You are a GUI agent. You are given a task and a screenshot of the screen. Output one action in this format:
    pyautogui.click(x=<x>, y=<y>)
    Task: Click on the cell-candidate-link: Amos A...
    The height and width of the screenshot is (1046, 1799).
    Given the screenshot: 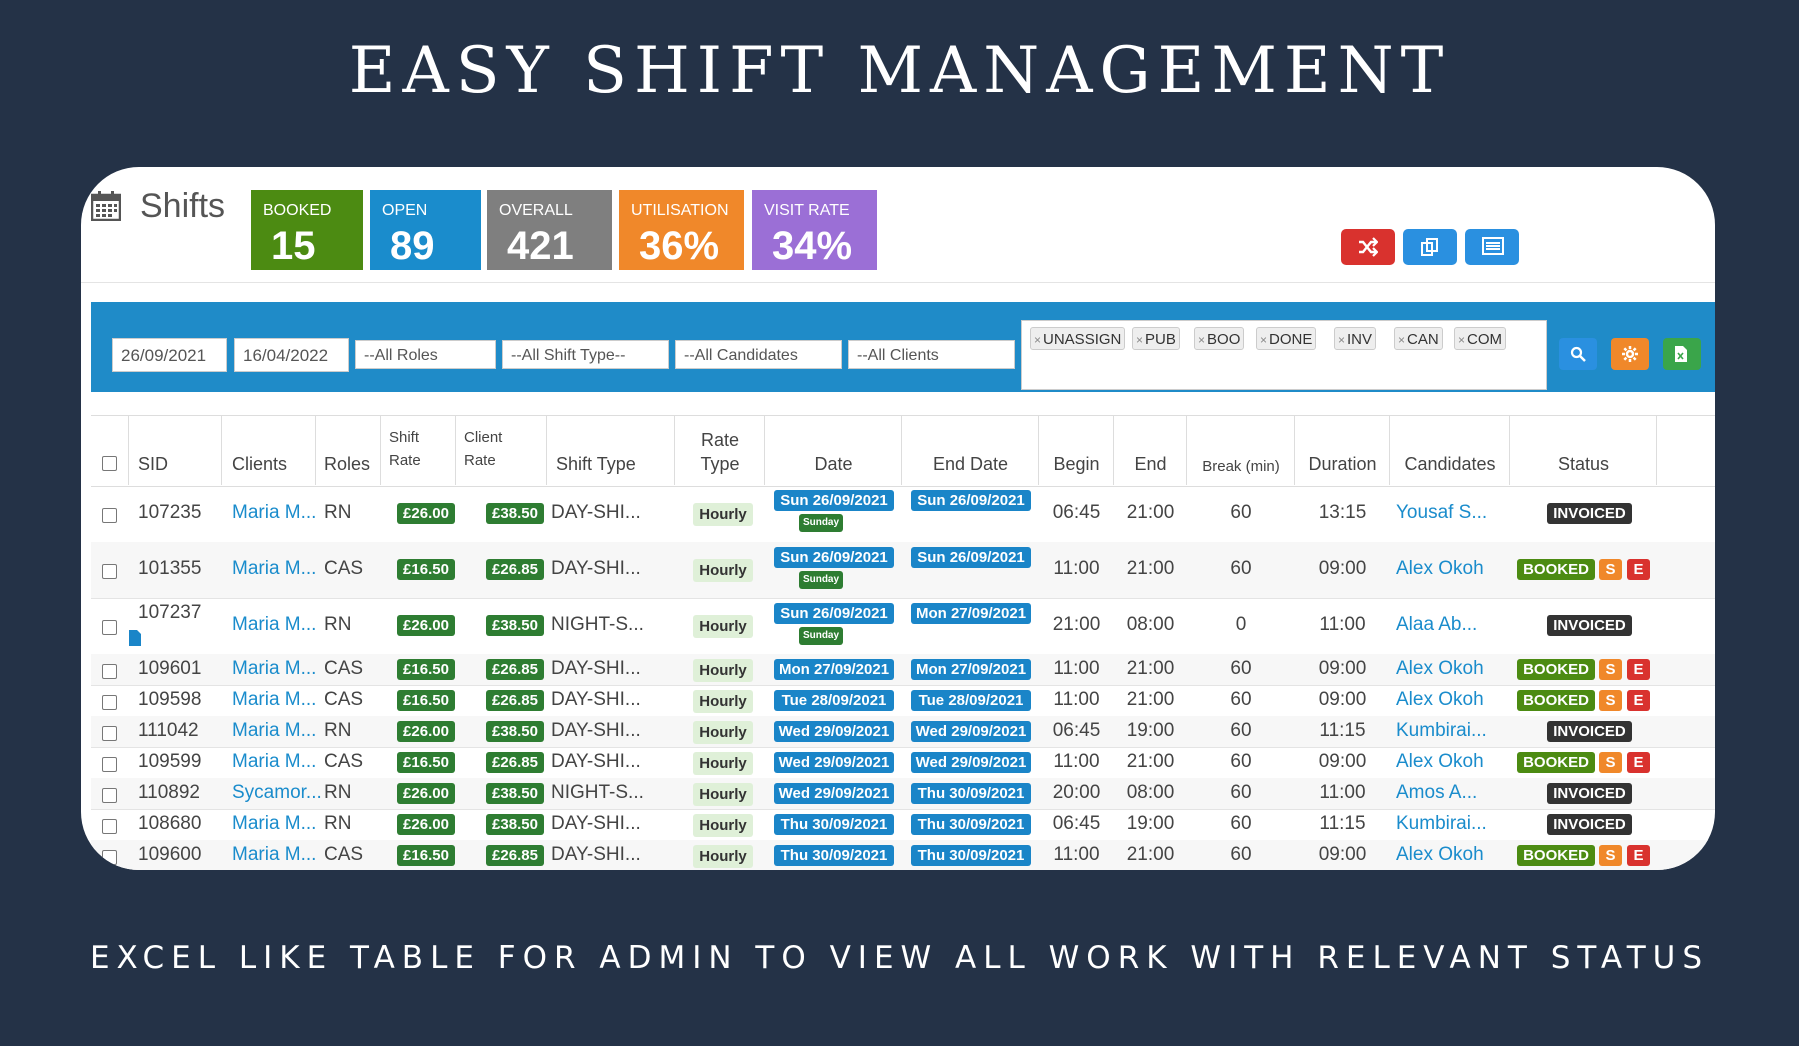 What is the action you would take?
    pyautogui.click(x=1437, y=792)
    